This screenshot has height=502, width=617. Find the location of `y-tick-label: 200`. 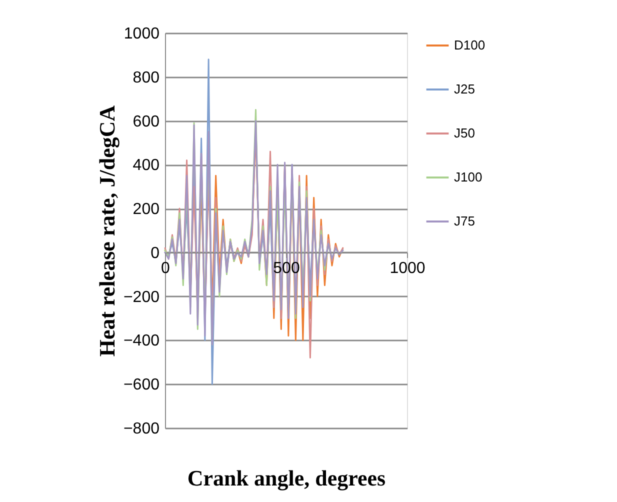

y-tick-label: 200 is located at coordinates (146, 209).